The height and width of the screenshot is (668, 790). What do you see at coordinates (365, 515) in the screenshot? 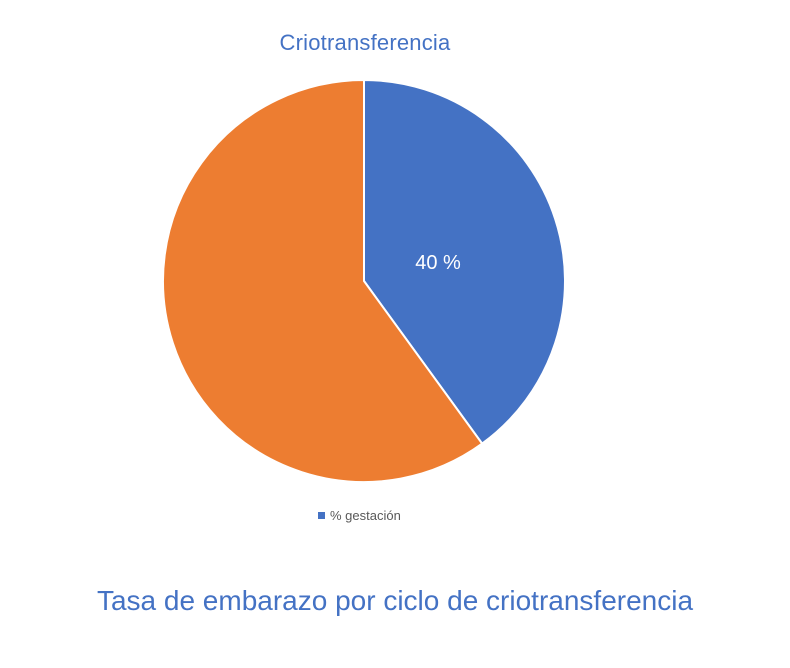
I see `legend-label: % gestación` at bounding box center [365, 515].